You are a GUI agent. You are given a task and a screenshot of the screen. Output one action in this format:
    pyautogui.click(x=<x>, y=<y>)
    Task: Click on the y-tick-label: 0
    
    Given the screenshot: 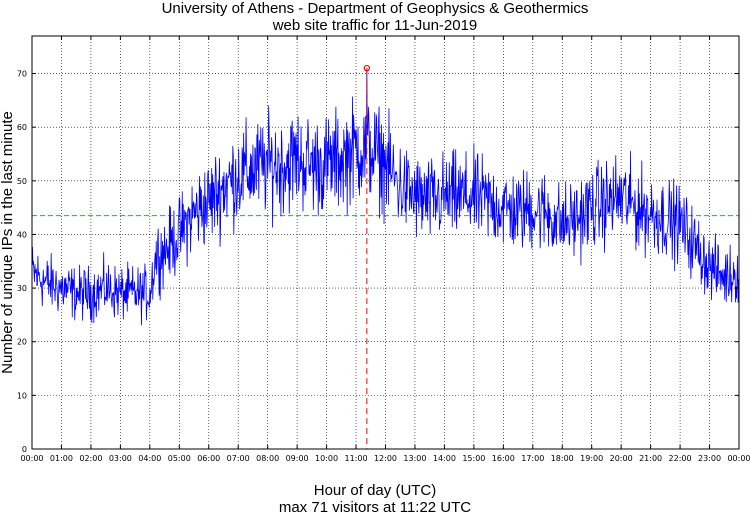 What is the action you would take?
    pyautogui.click(x=24, y=449)
    